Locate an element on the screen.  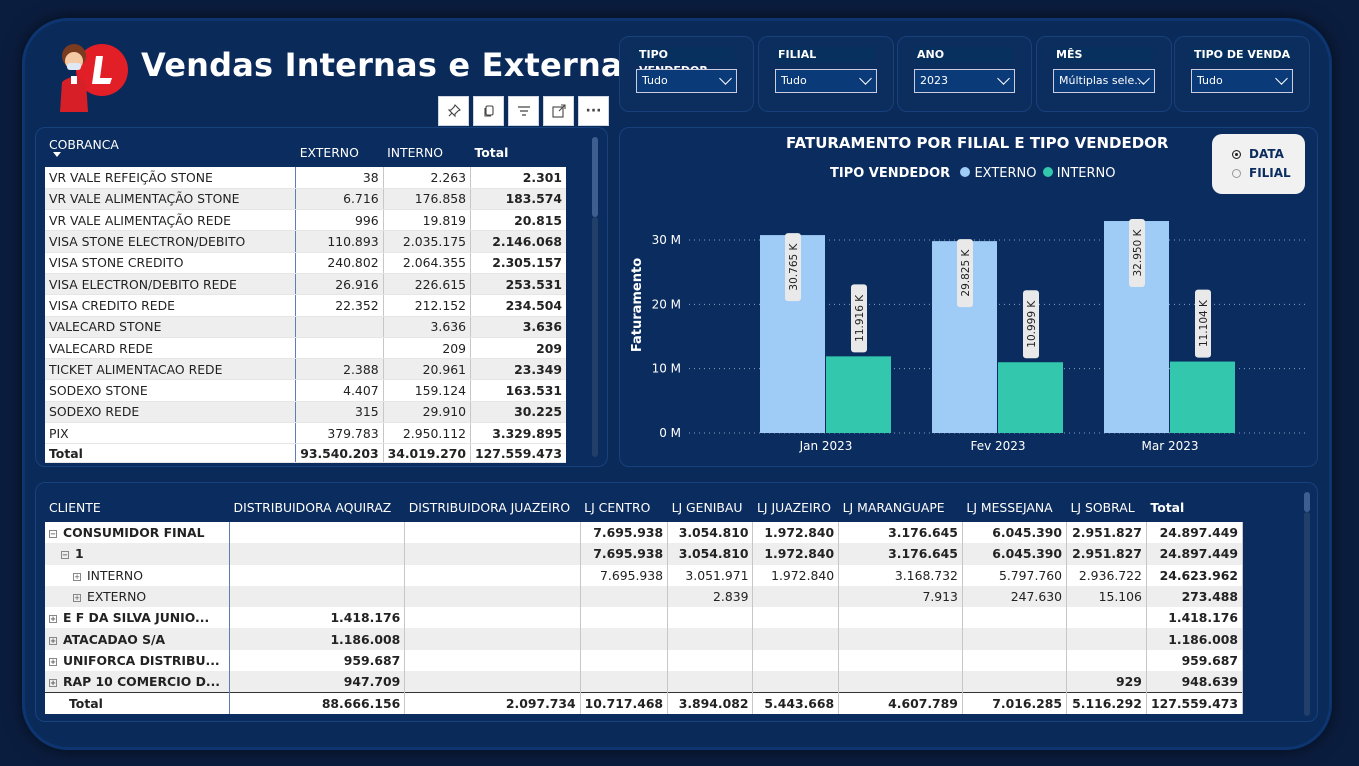
table-row: VALECARD REDE 209 209 is located at coordinates (305, 348).